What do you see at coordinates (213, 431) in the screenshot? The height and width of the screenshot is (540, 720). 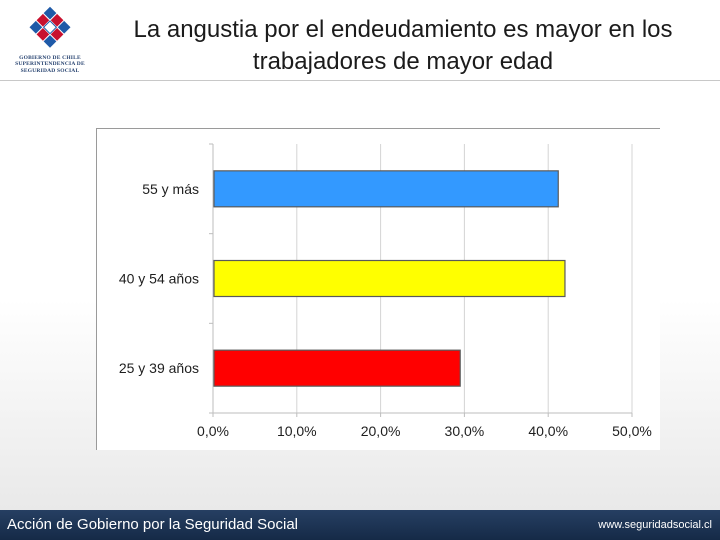 I see `x-tick-label: 0,0%` at bounding box center [213, 431].